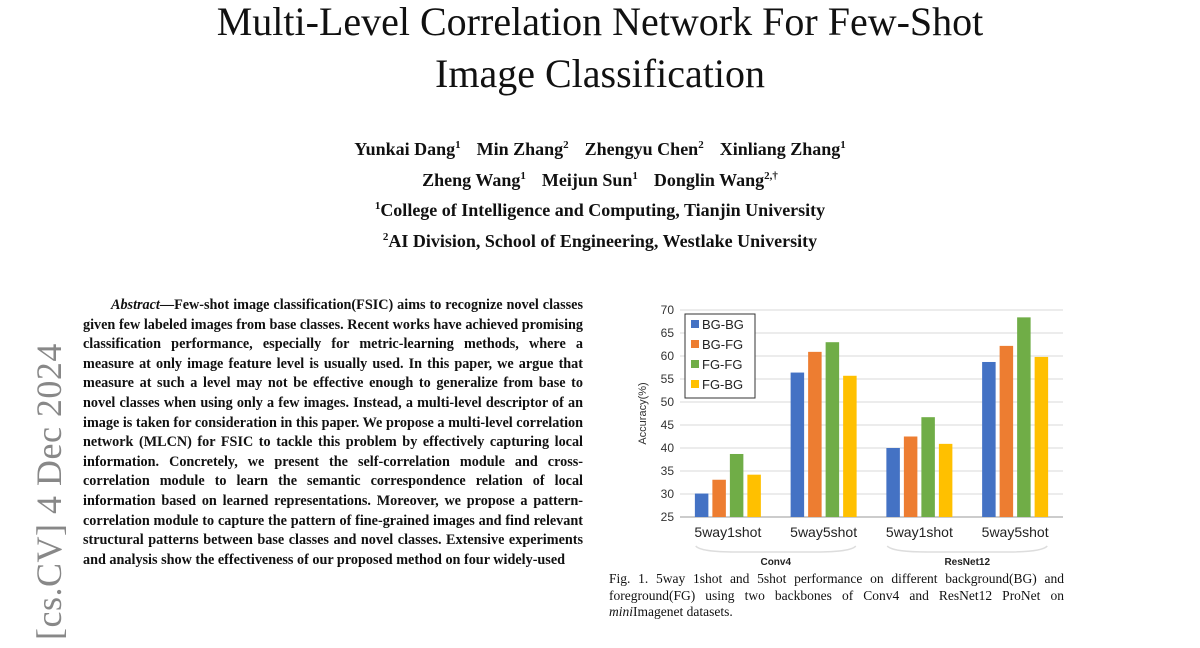 This screenshot has height=648, width=1200. Describe the element at coordinates (644, 149) in the screenshot. I see `author-name: Zhengyu Chen2` at that location.